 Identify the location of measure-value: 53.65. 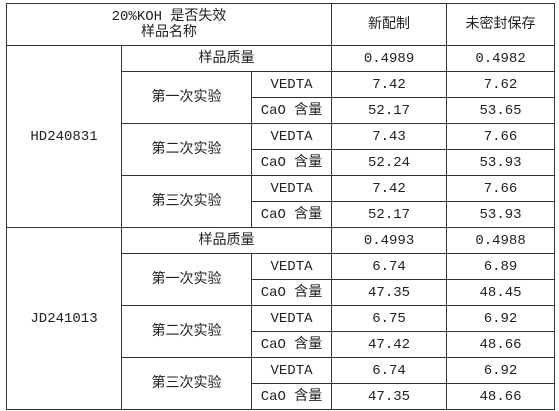
(501, 110).